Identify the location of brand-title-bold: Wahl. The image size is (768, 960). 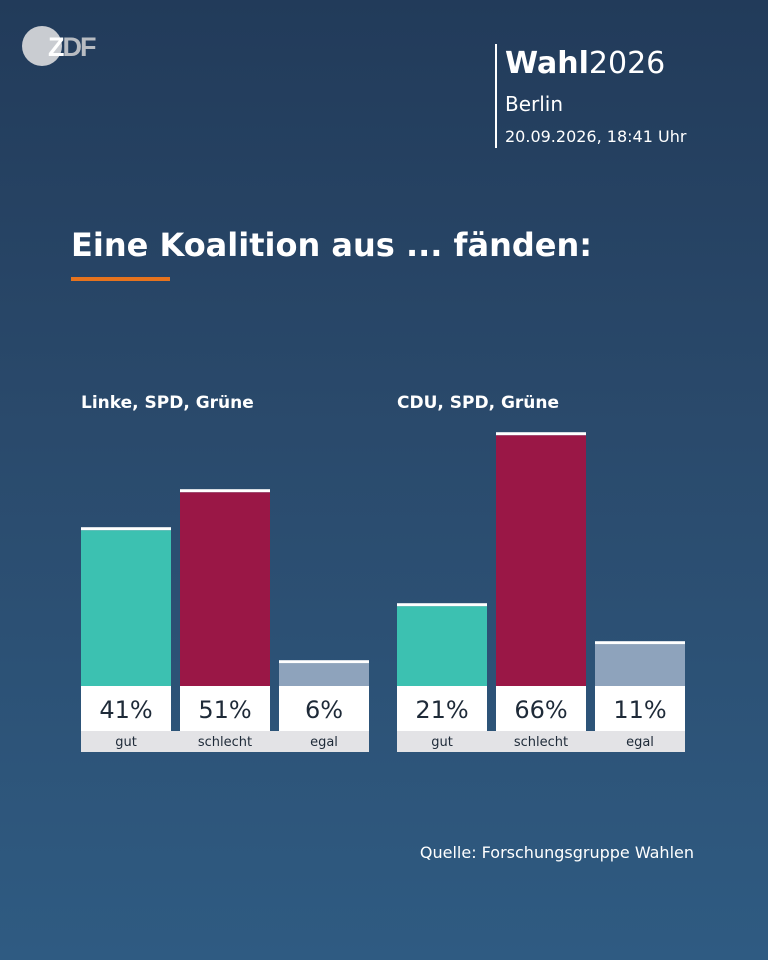
(547, 63).